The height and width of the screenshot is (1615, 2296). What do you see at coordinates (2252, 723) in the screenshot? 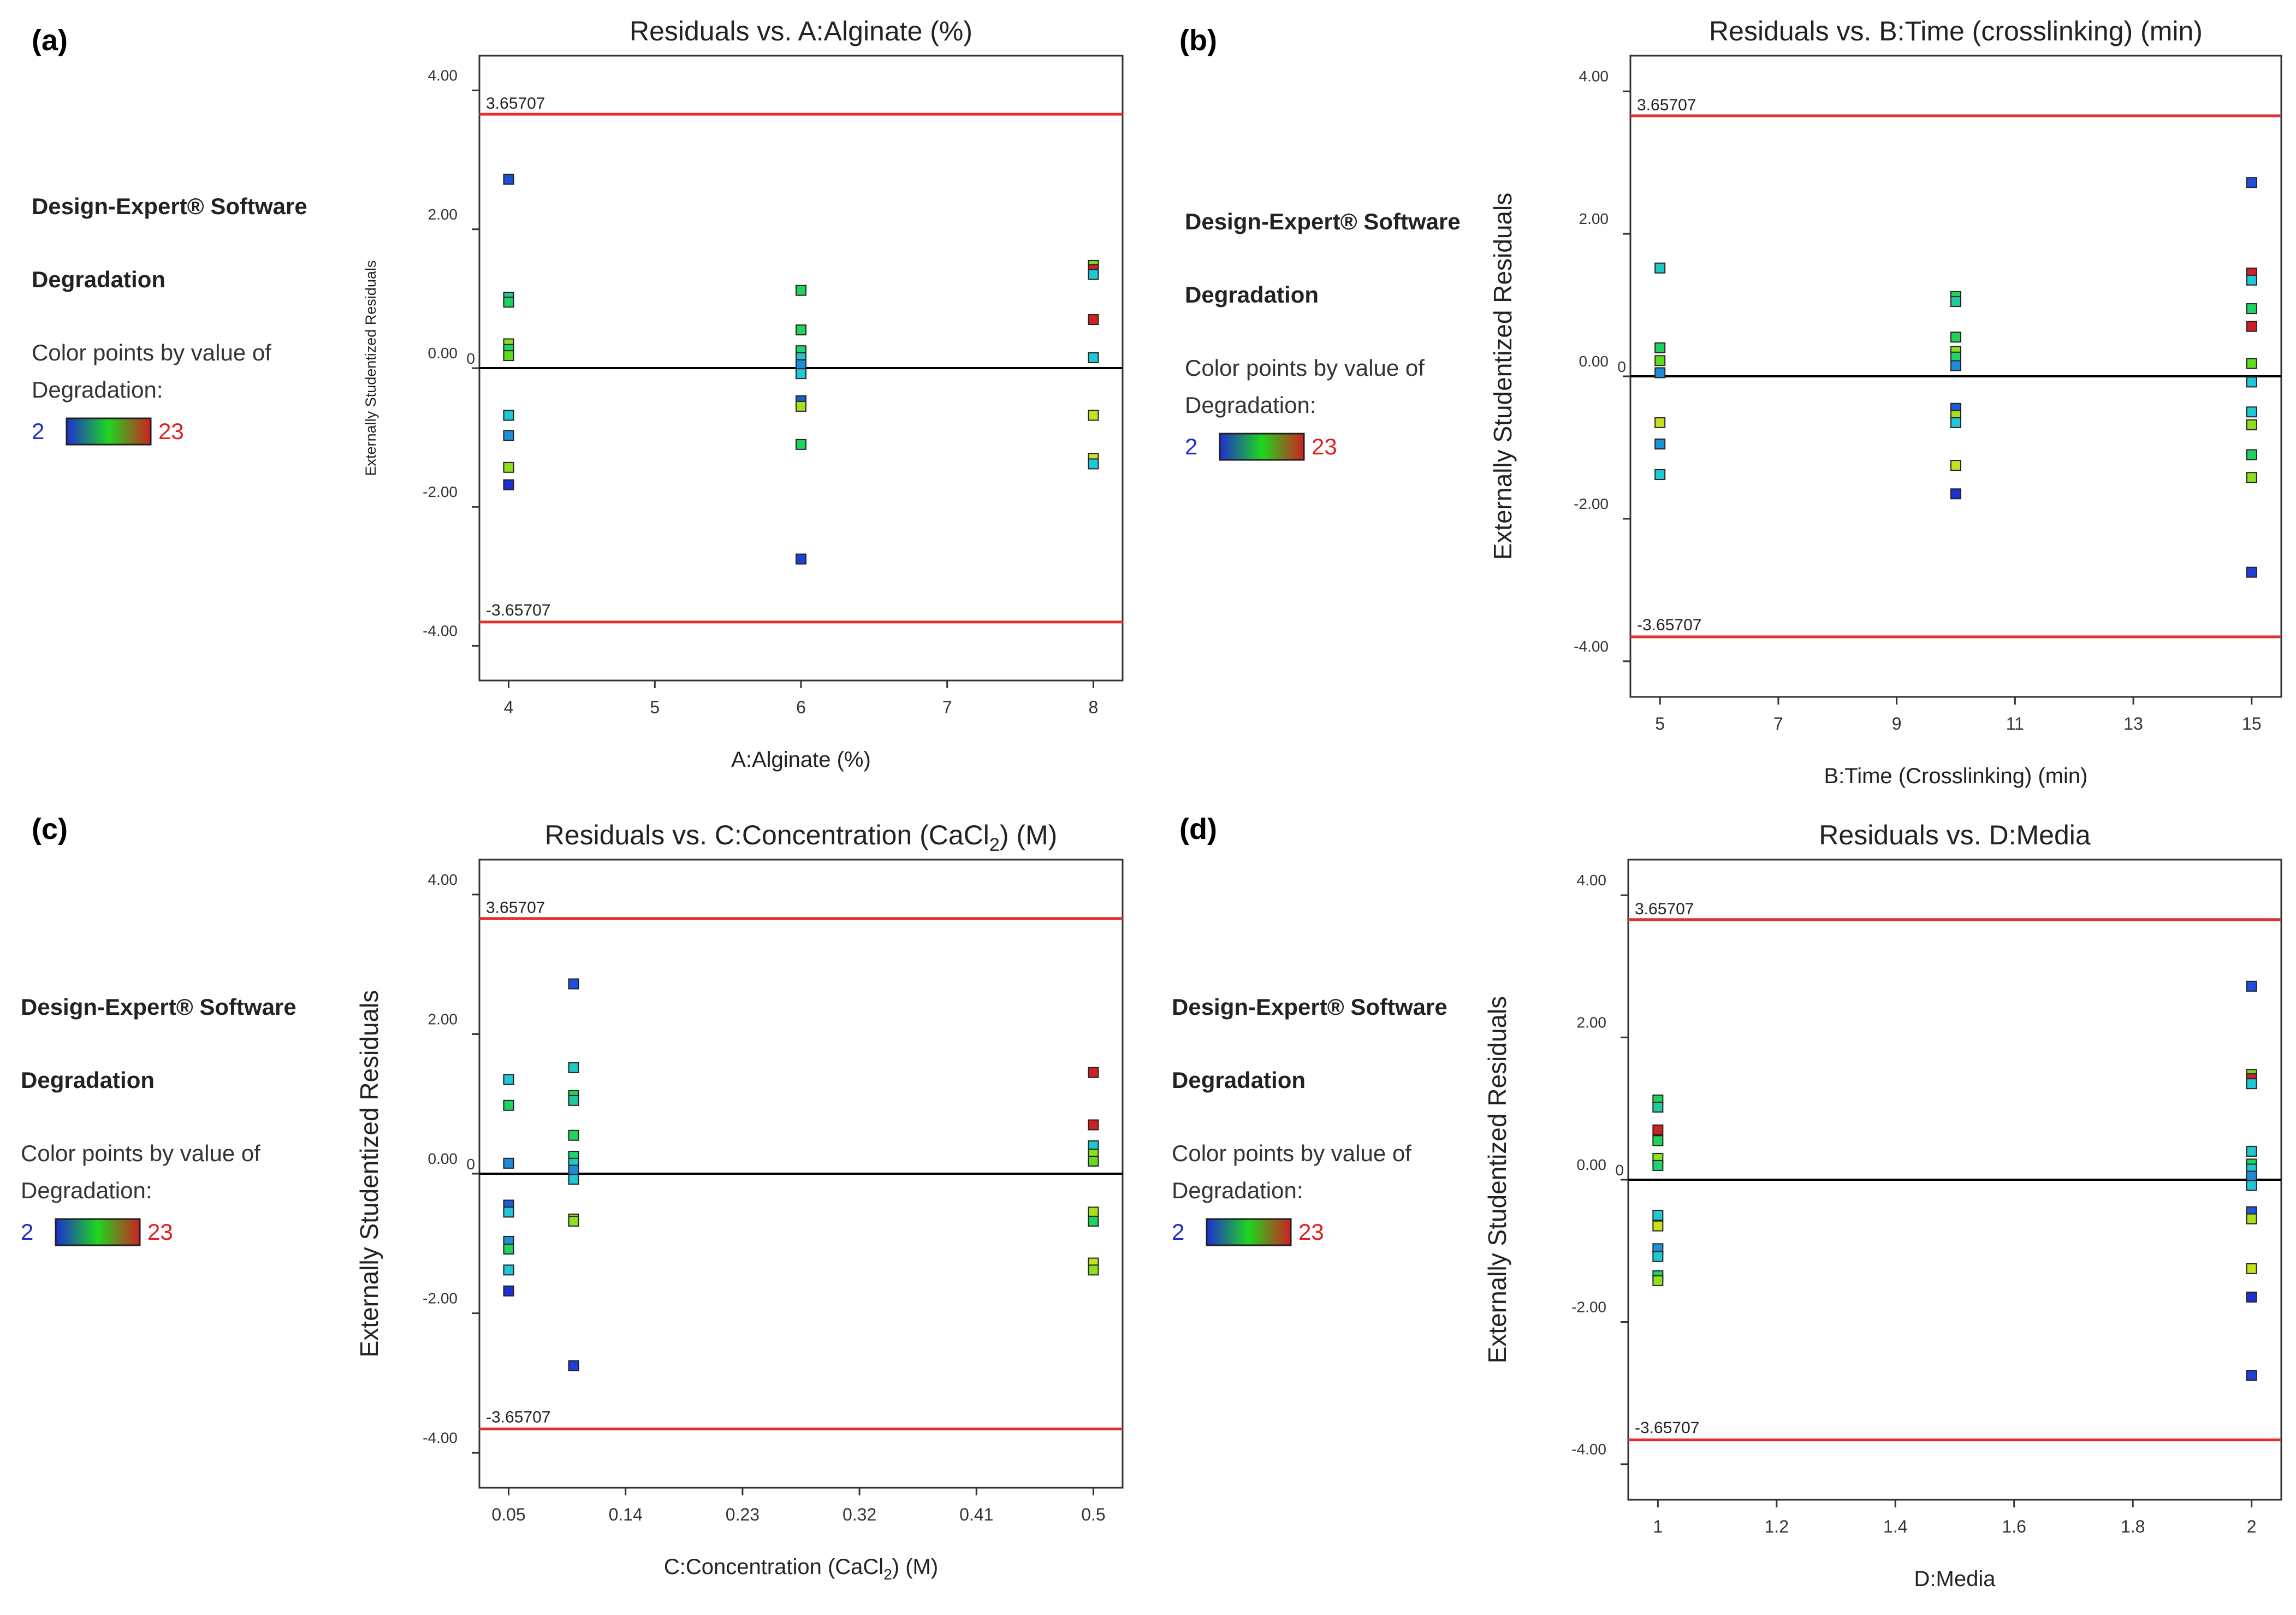
I see `x-tick-label: 15` at bounding box center [2252, 723].